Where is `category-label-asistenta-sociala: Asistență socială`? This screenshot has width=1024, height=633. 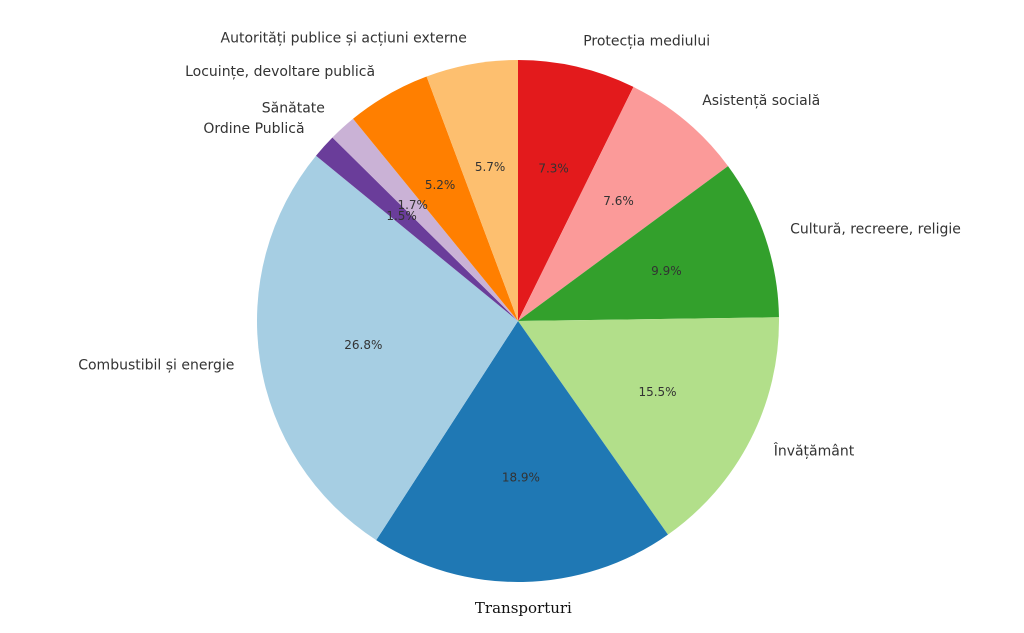 category-label-asistenta-sociala: Asistență socială is located at coordinates (761, 101).